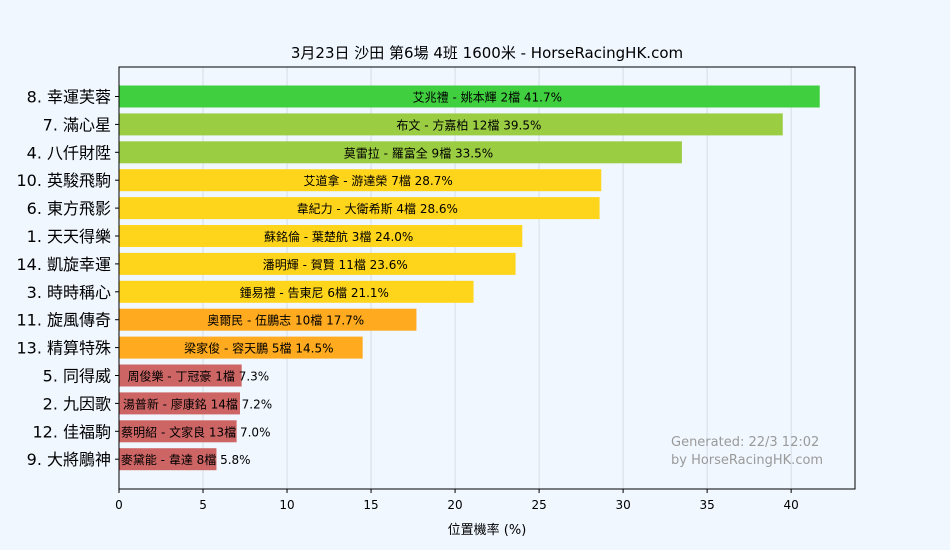 Image resolution: width=950 pixels, height=550 pixels. I want to click on x-tick-label: 15, so click(370, 505).